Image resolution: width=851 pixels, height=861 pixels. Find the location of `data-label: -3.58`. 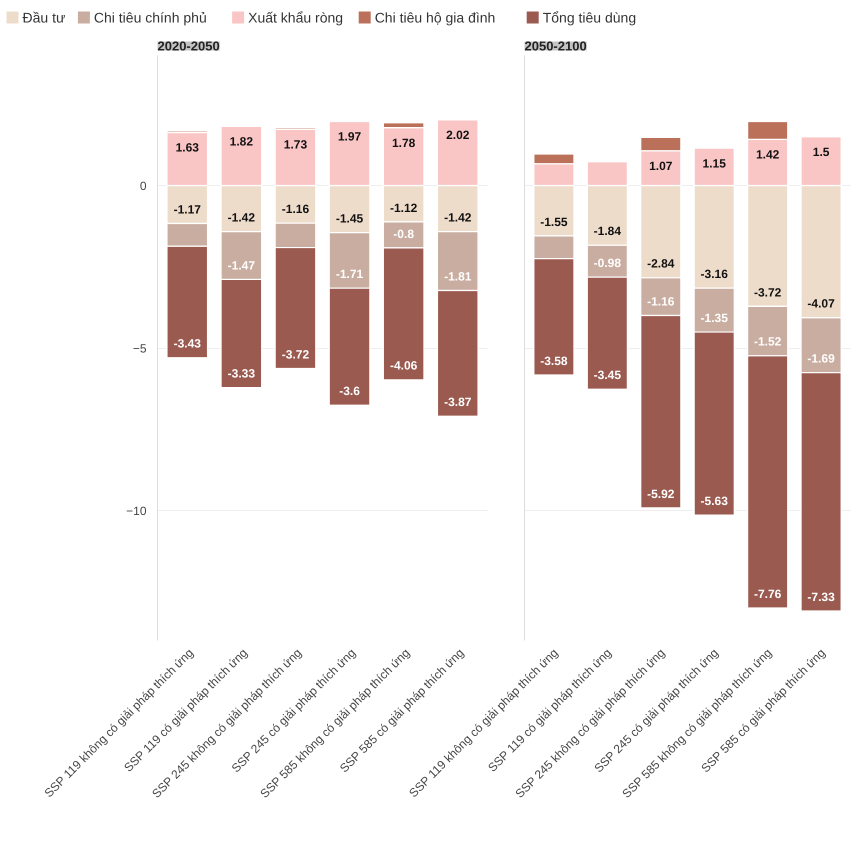

data-label: -3.58 is located at coordinates (554, 361).